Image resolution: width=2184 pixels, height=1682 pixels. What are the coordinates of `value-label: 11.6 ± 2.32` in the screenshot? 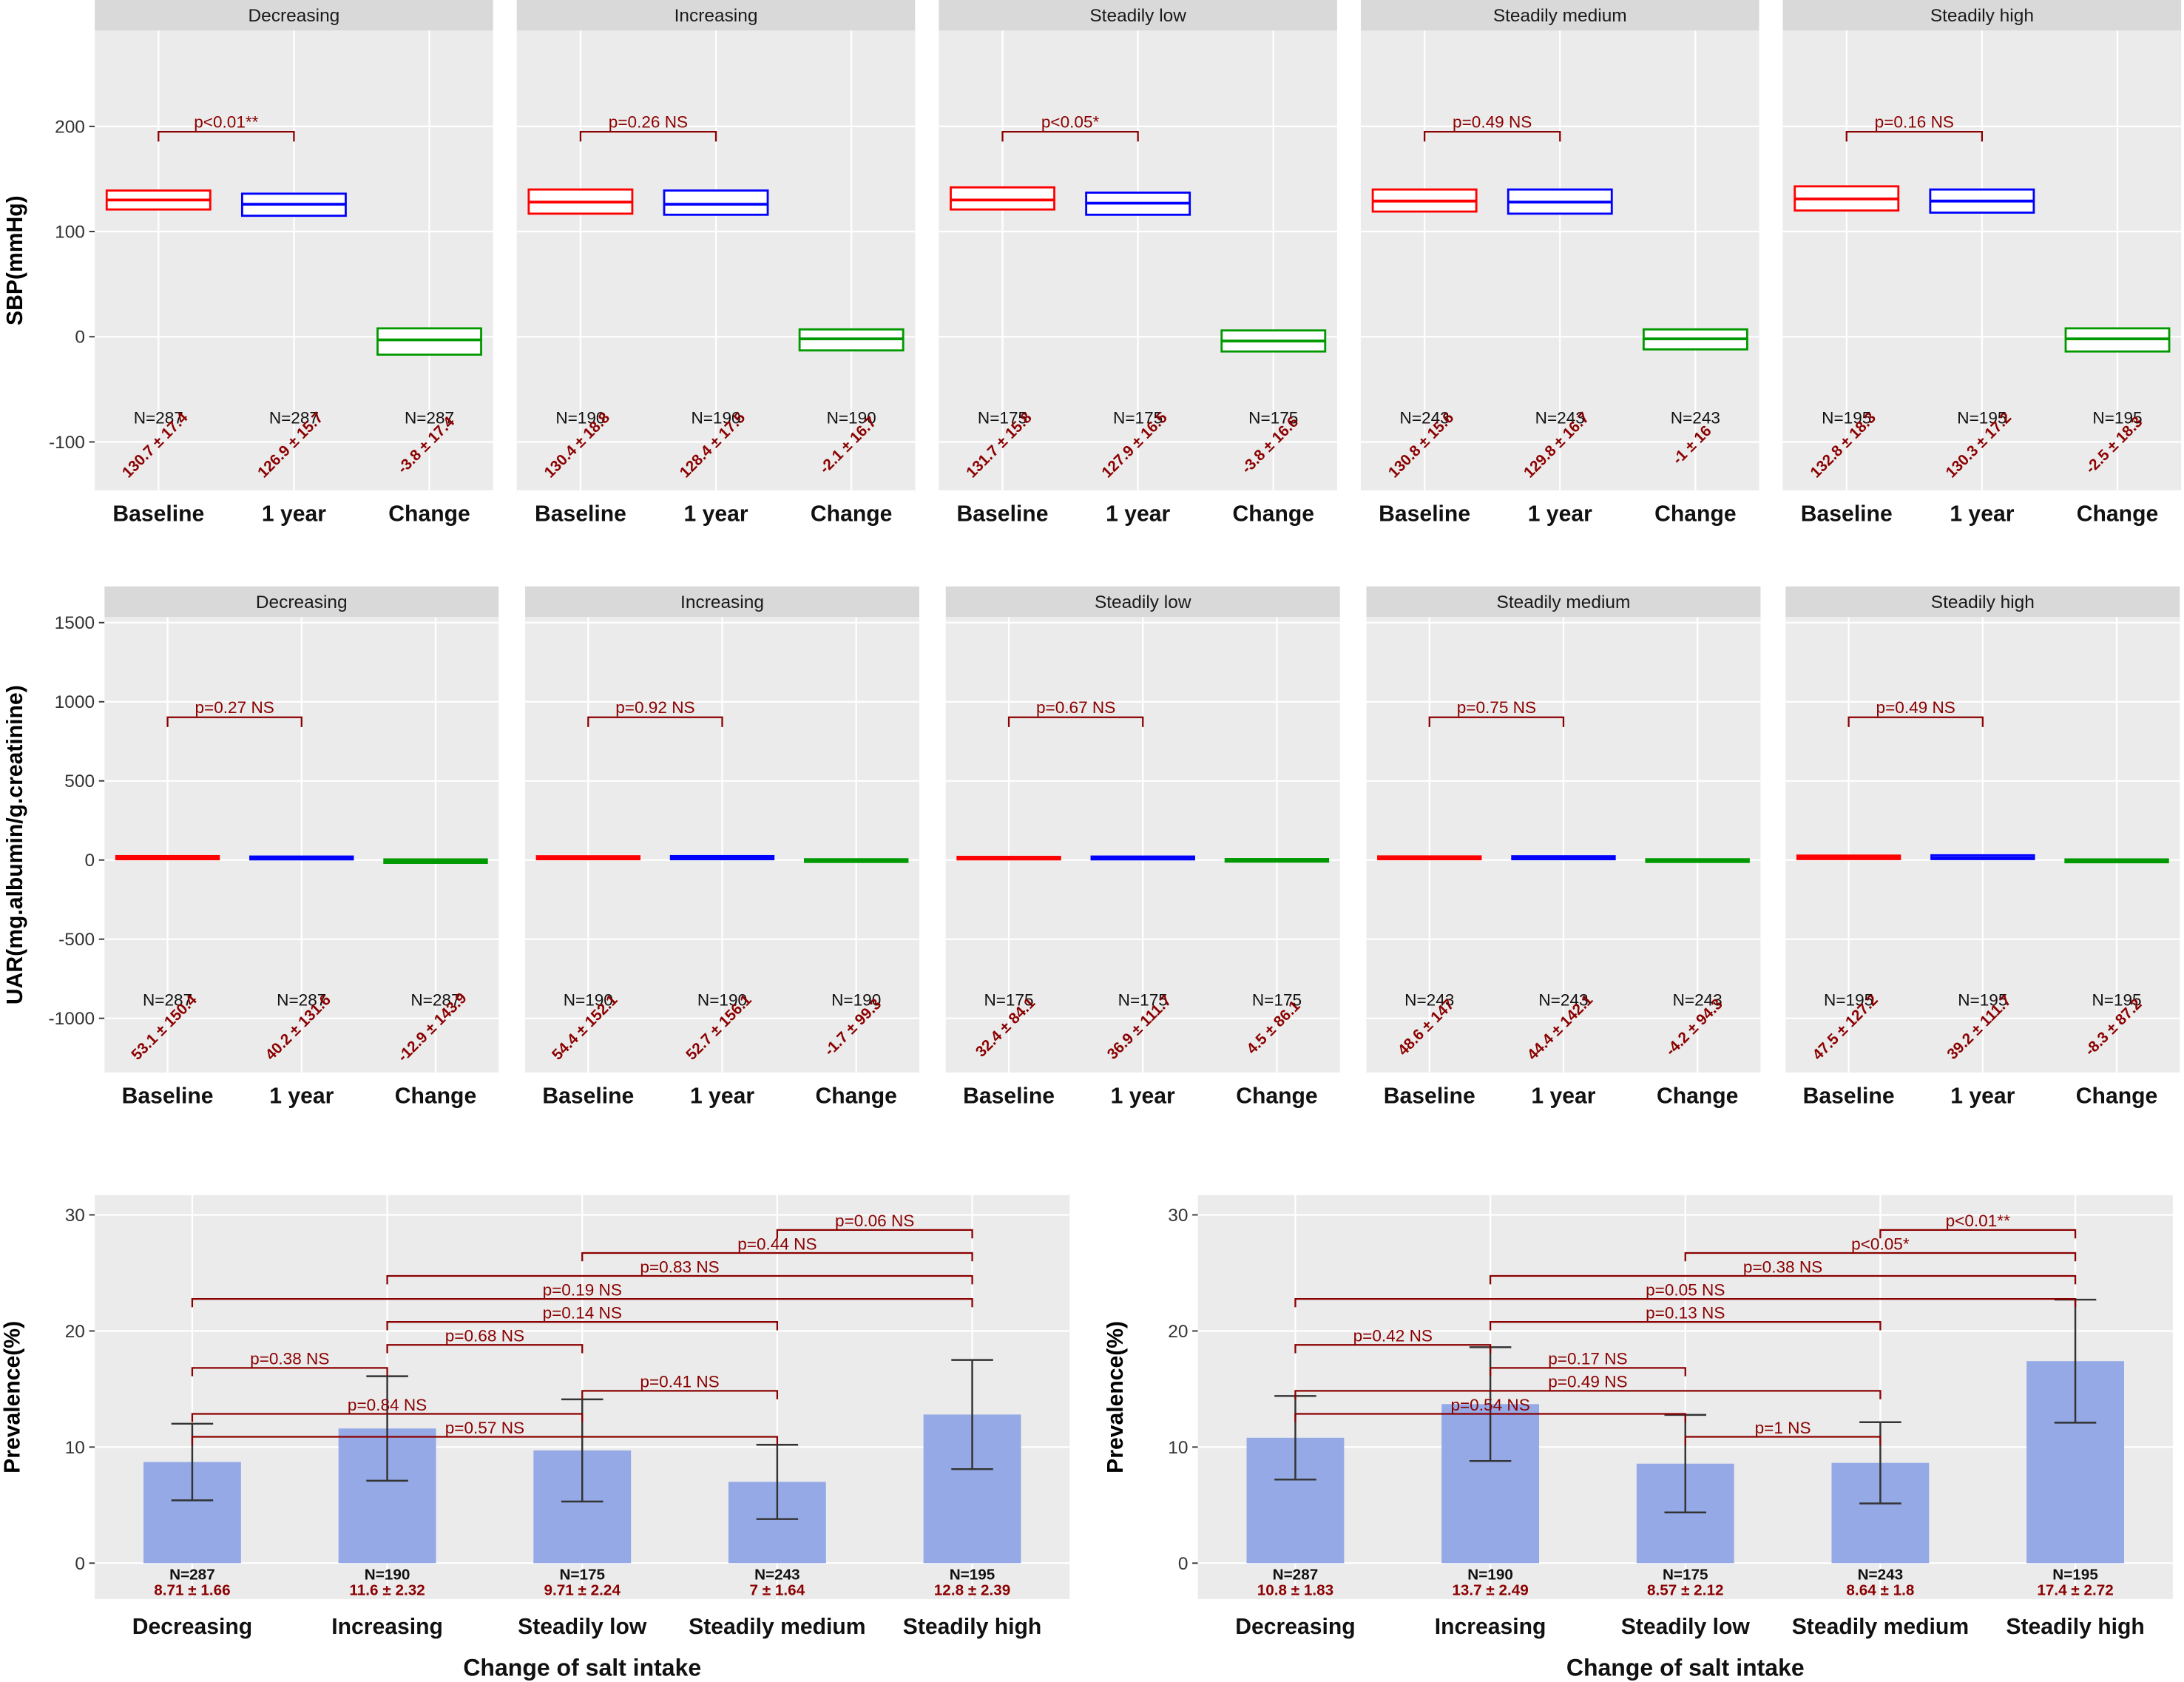 It's located at (387, 1590).